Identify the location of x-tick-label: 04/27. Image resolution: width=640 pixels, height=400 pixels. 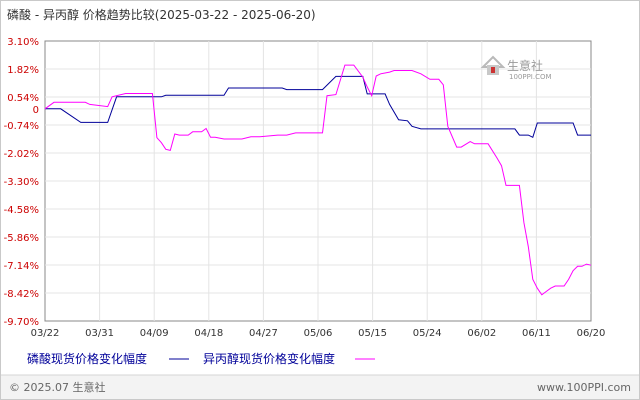
(263, 333).